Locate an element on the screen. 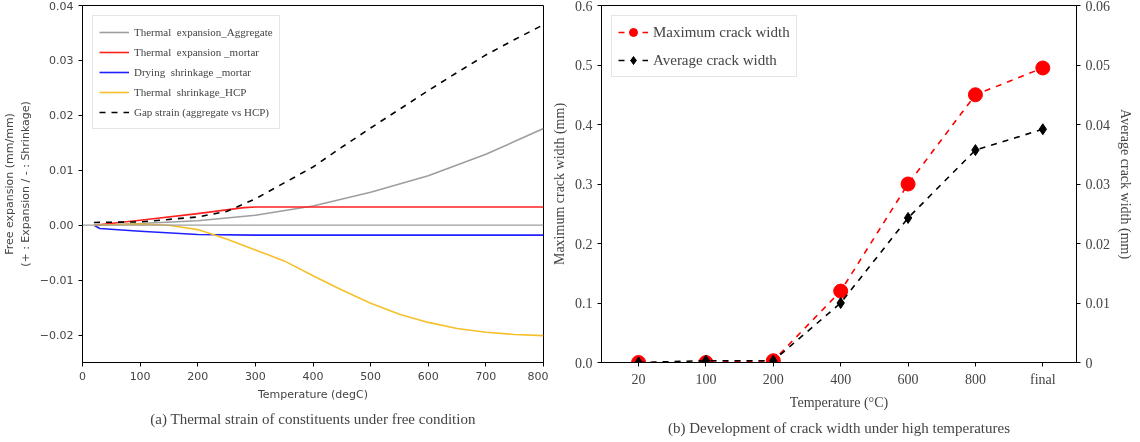  y2-axis-title: Average crack width (mm) is located at coordinates (1125, 184).